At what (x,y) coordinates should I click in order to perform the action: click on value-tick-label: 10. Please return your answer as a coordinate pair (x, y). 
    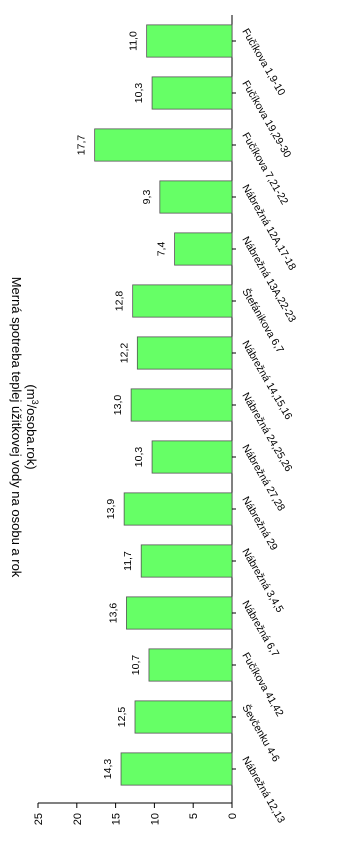
    Looking at the image, I should click on (155, 819).